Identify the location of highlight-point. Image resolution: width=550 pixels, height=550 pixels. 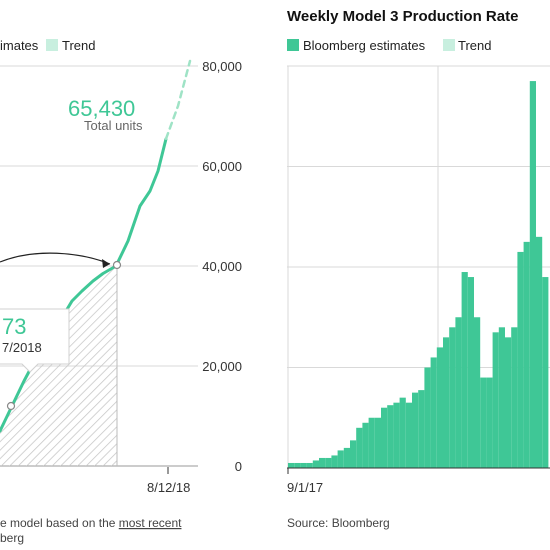
(117, 265).